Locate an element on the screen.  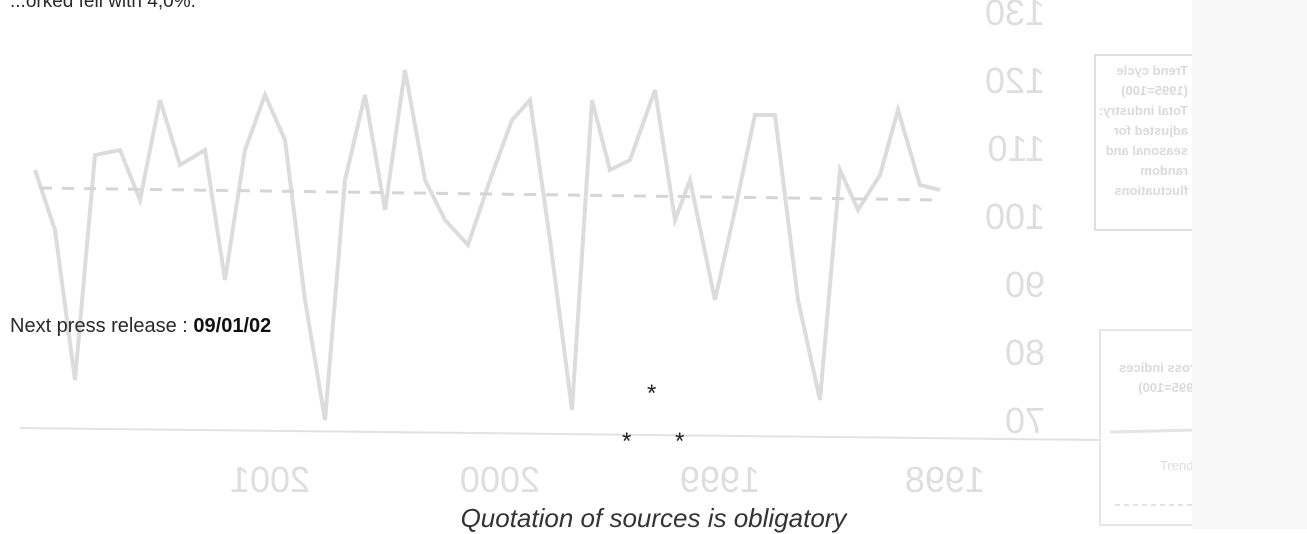
bleed-legend-line: seasonal and is located at coordinates (1147, 150).